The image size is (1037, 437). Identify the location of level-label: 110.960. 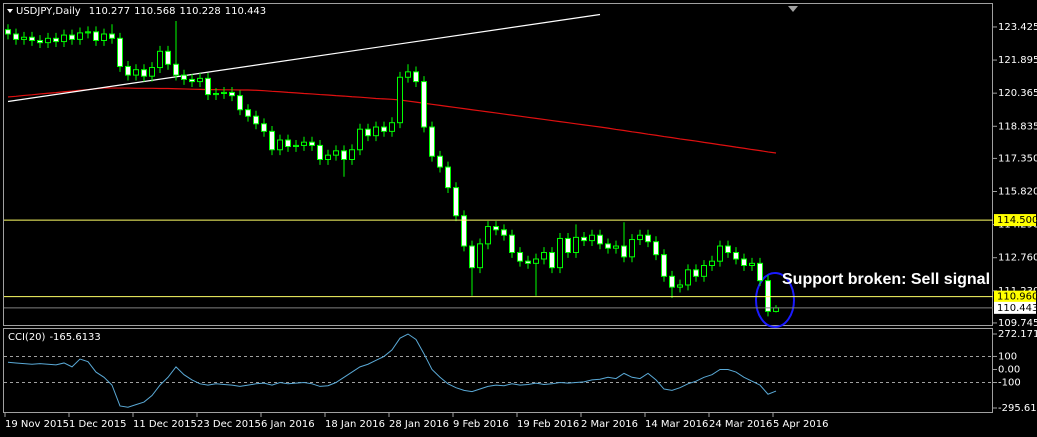
(1017, 297).